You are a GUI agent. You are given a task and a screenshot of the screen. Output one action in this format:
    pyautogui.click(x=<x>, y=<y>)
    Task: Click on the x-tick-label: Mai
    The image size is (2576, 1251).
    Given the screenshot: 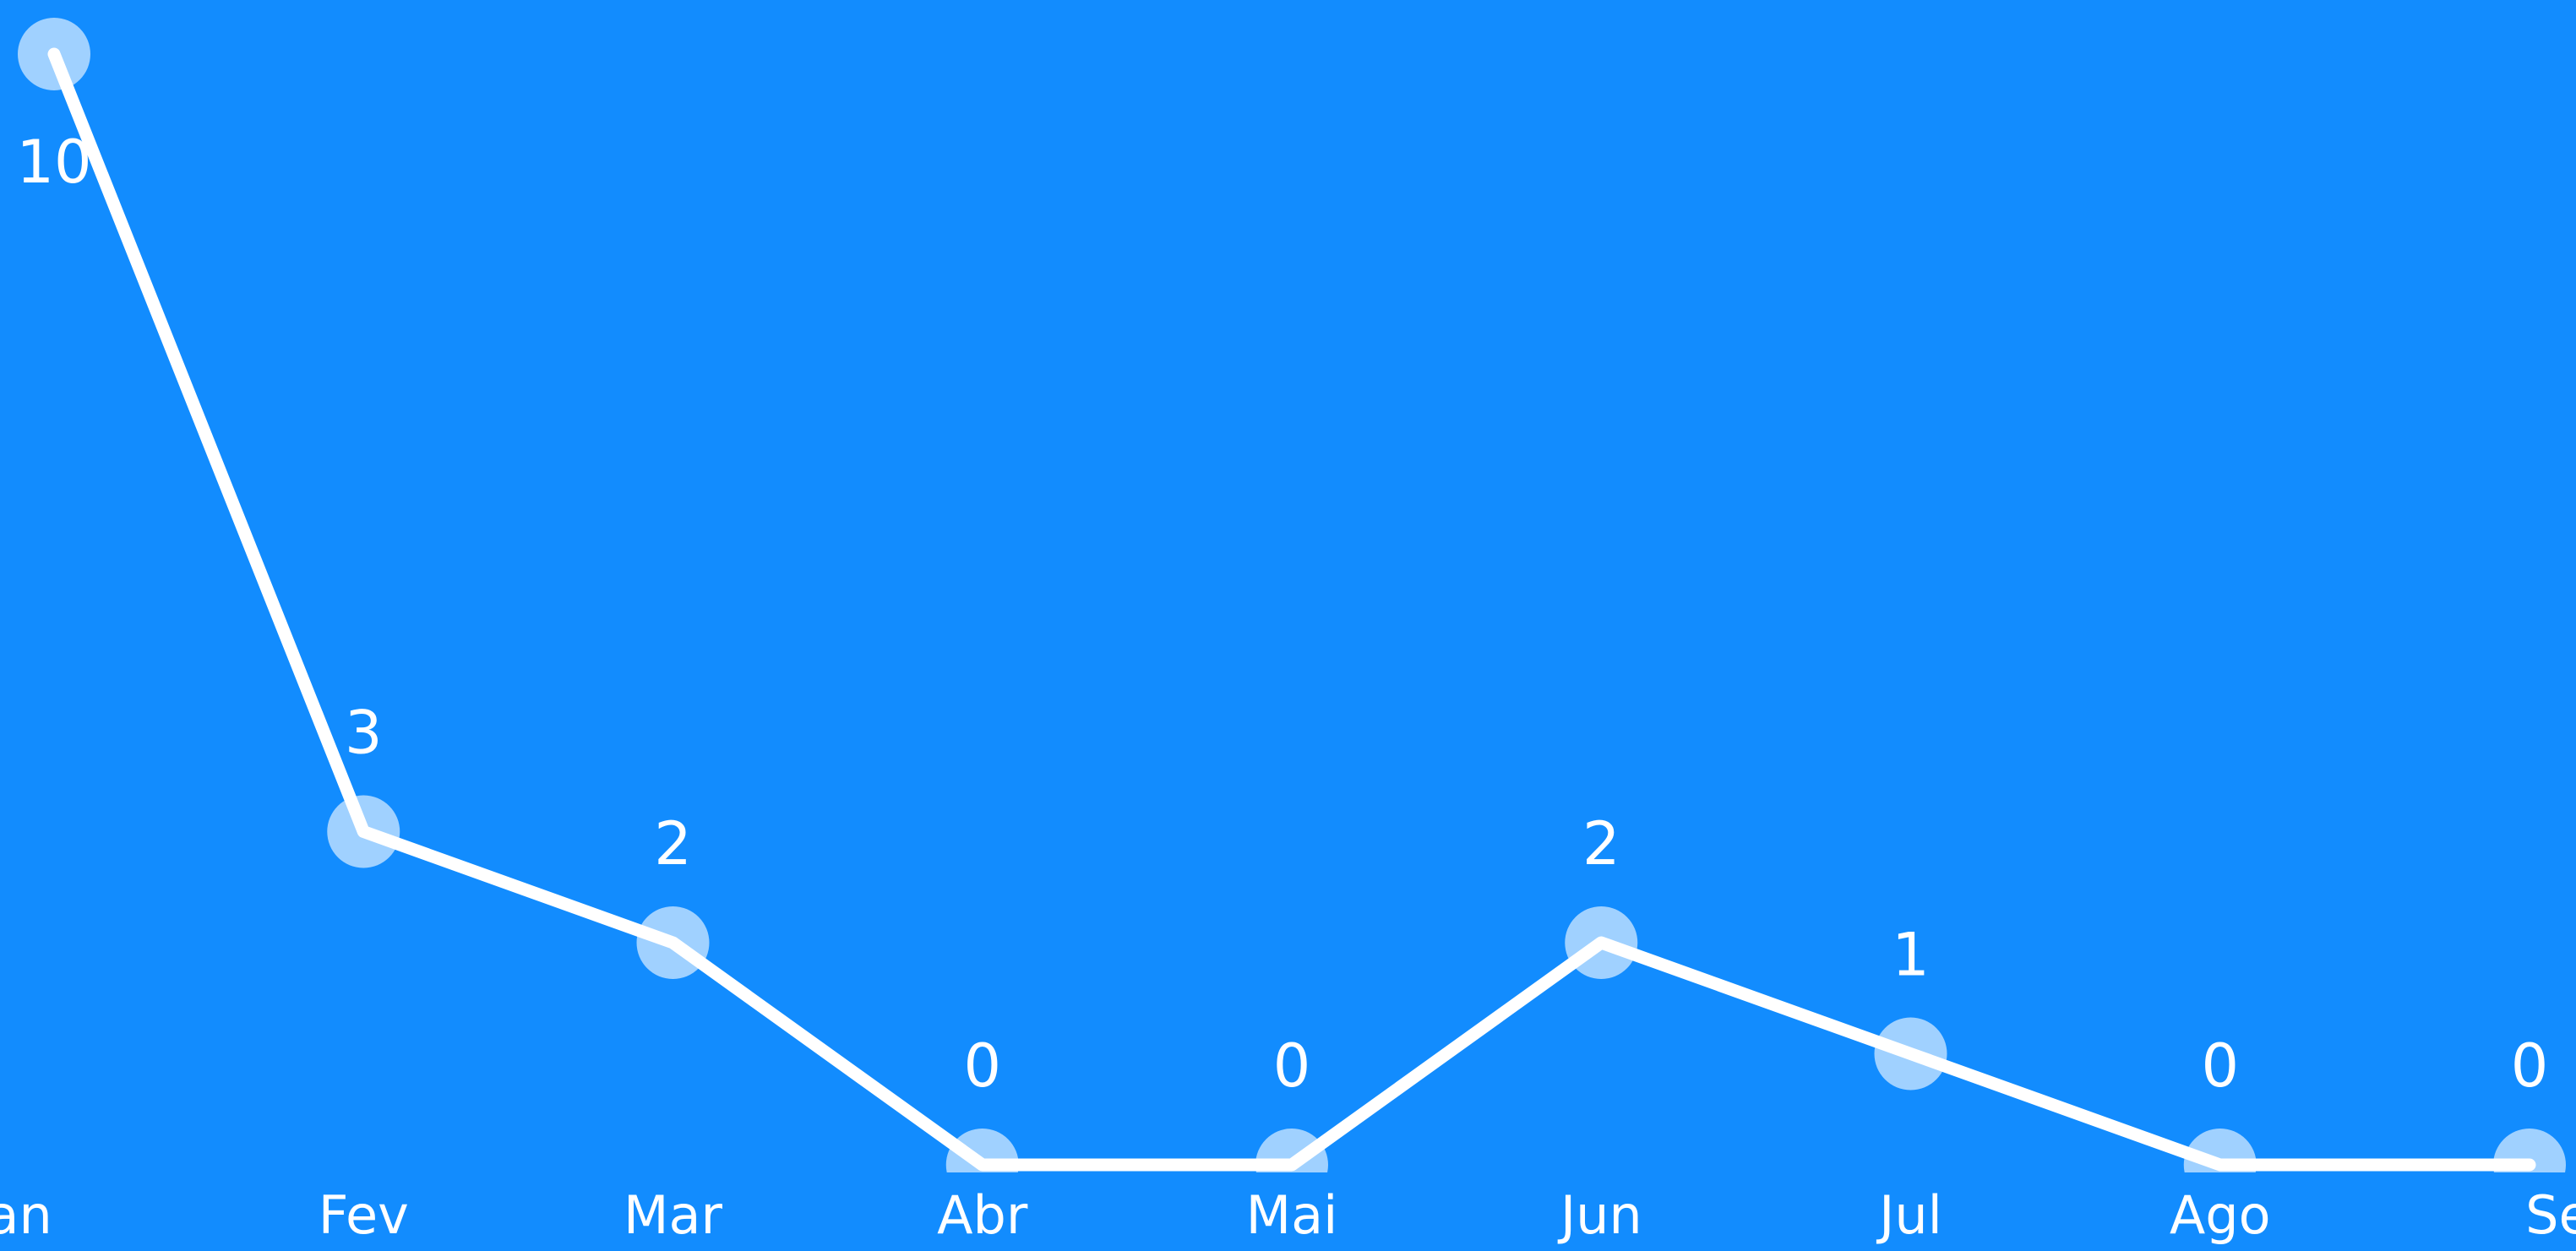 What is the action you would take?
    pyautogui.click(x=1292, y=1215)
    